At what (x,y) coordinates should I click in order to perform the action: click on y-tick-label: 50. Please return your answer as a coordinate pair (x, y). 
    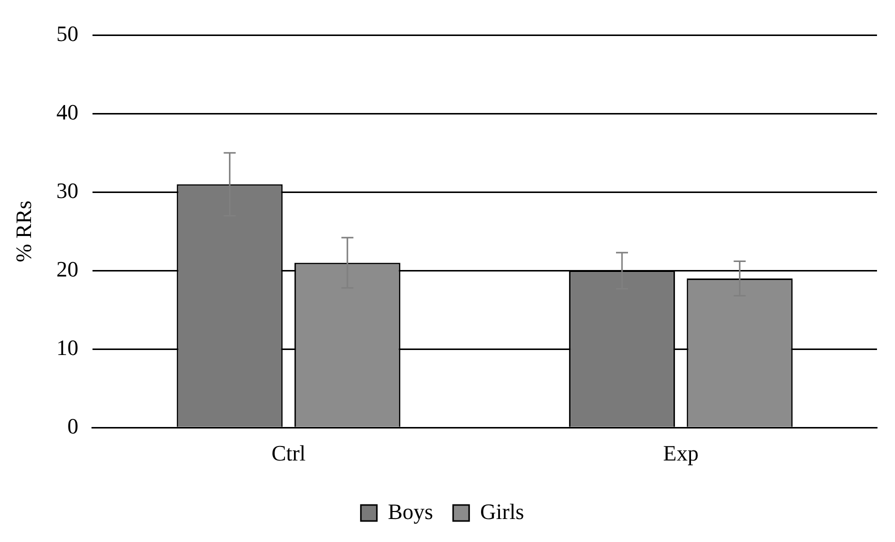
    Looking at the image, I should click on (67, 33).